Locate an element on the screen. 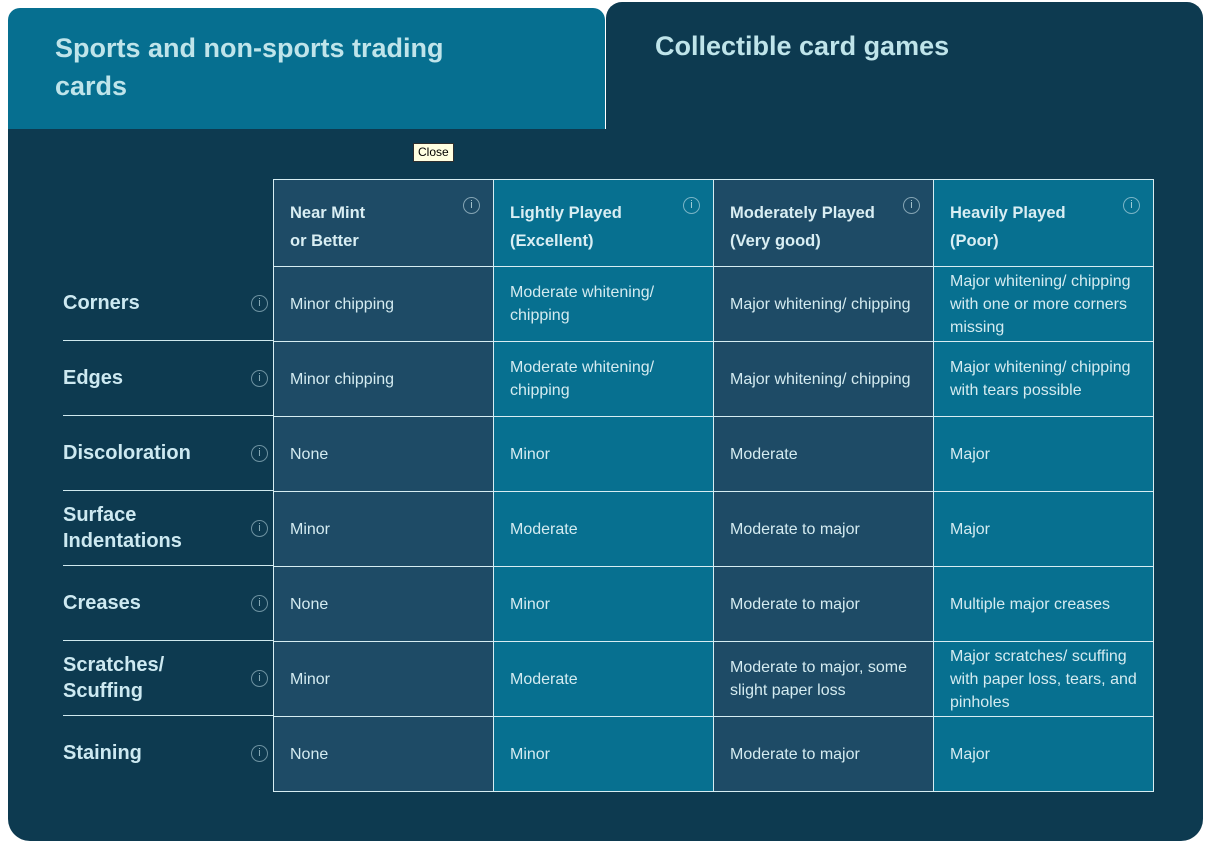 The image size is (1210, 849). row-label-staining: Staining i is located at coordinates (171, 753).